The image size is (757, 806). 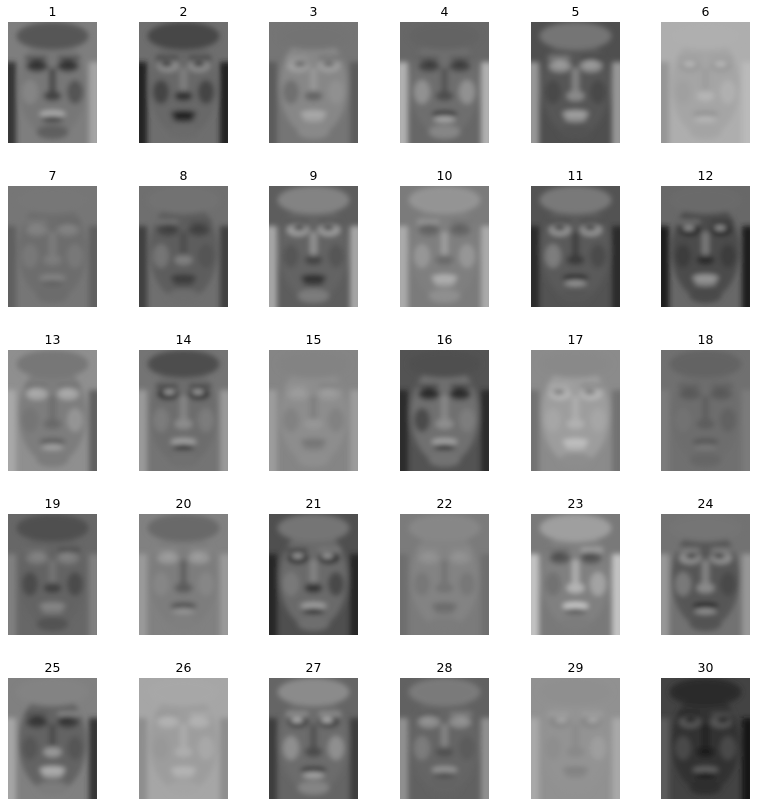 I want to click on eigenface-panel: 21, so click(x=313, y=565).